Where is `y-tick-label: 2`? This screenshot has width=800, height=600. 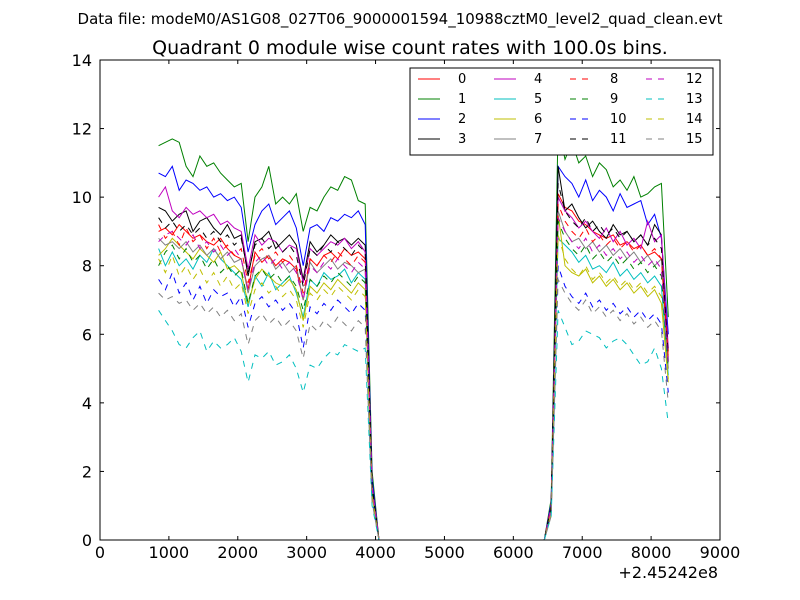
y-tick-label: 2 is located at coordinates (87, 471).